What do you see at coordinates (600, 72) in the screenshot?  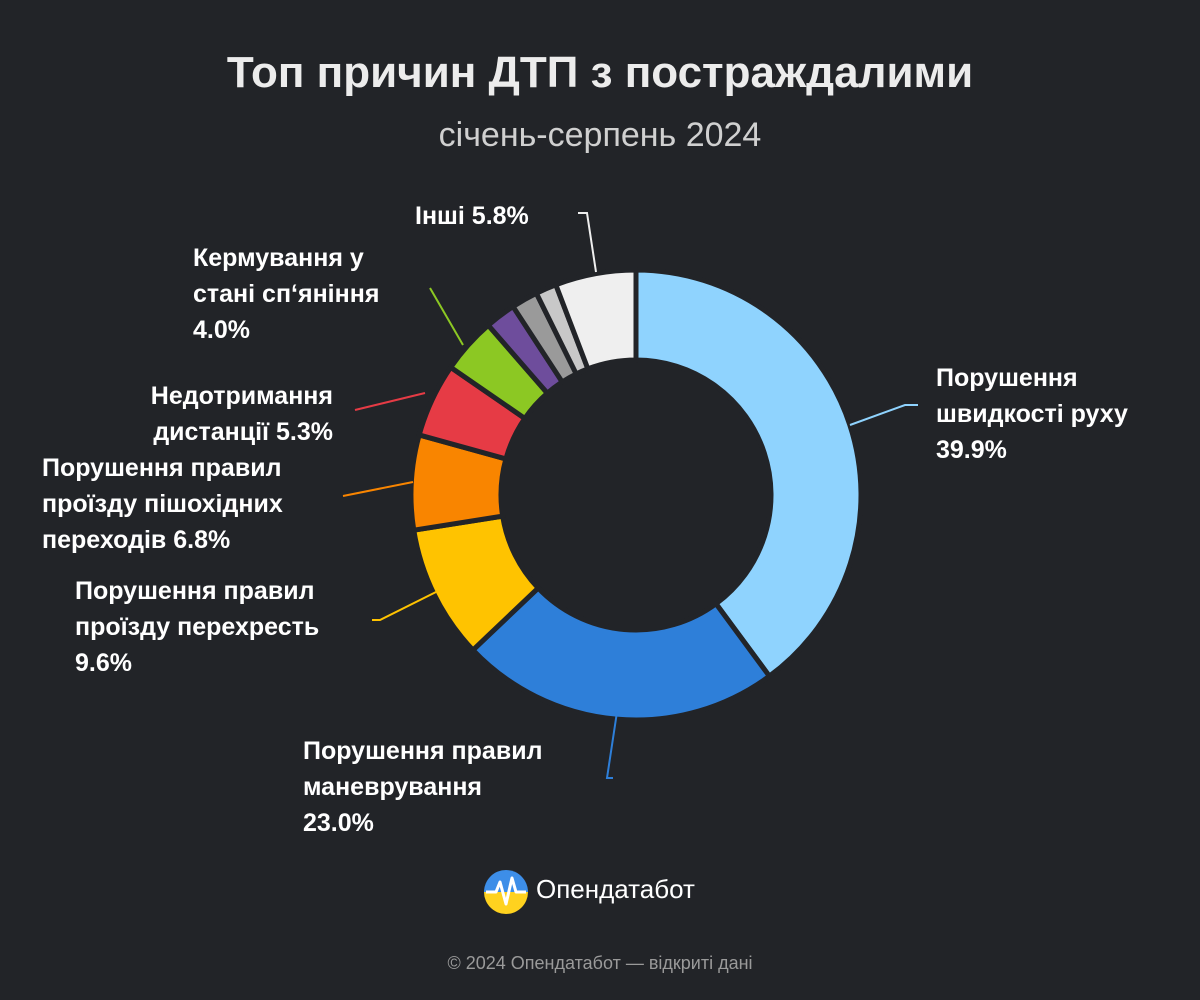 I see `chart-title: Топ причин ДТП з постраждалими` at bounding box center [600, 72].